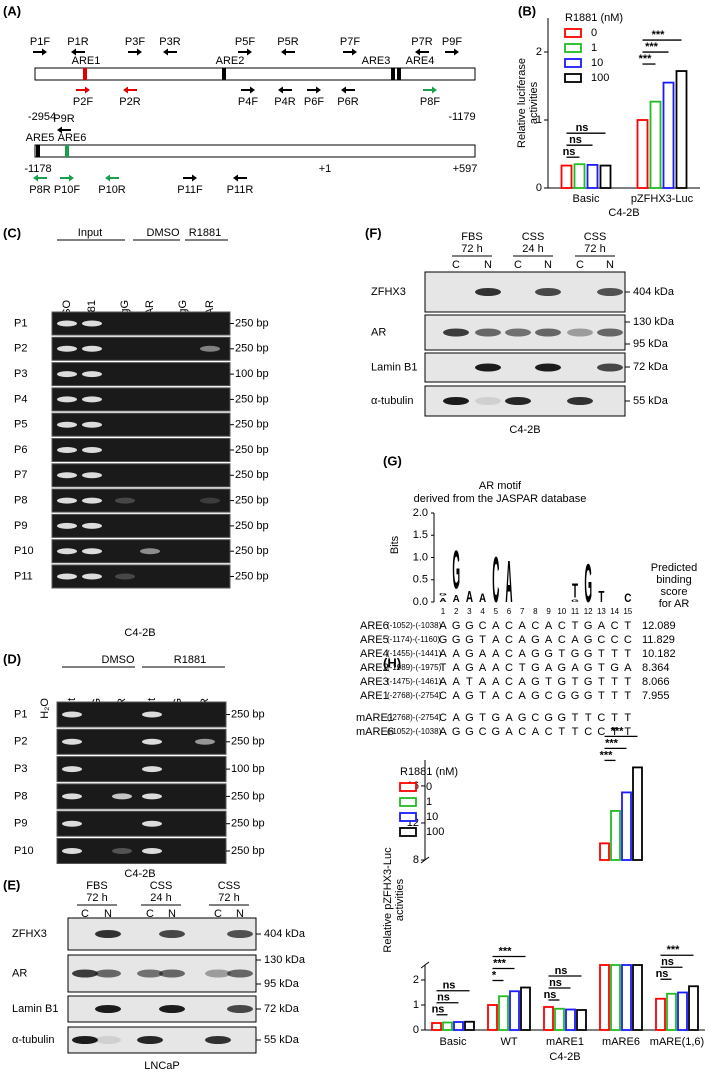 This screenshot has width=709, height=1076. What do you see at coordinates (465, 169) in the screenshot?
I see `coordinate: +597` at bounding box center [465, 169].